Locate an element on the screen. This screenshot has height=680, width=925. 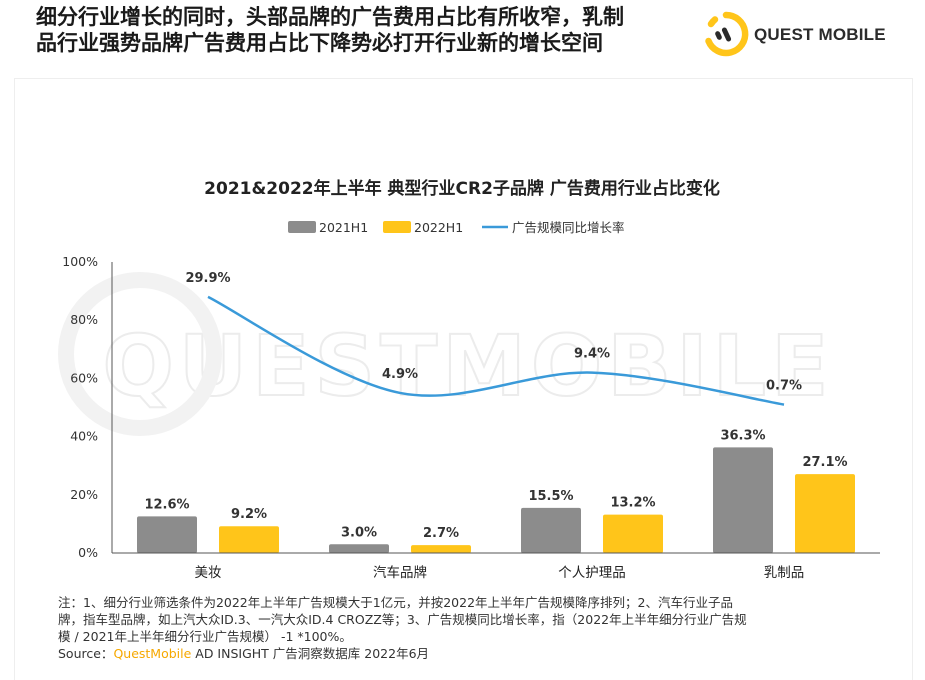
y-tick-80: 80% is located at coordinates (84, 319).